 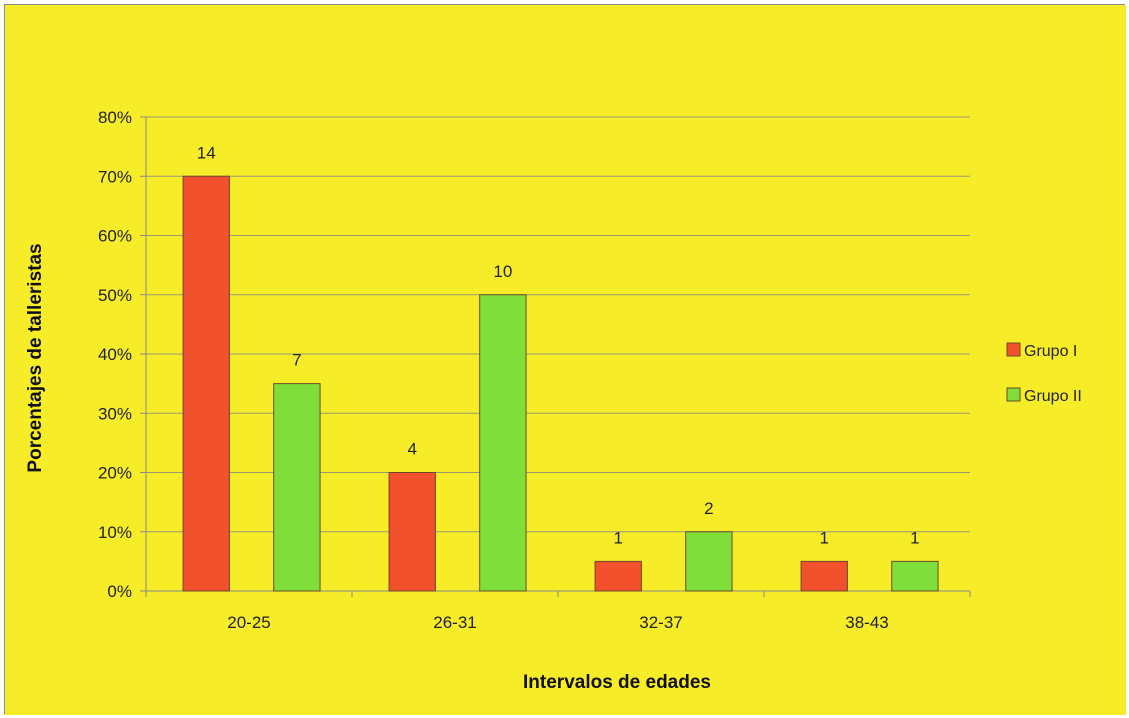 What do you see at coordinates (248, 622) in the screenshot?
I see `x-tick-label: 20-25` at bounding box center [248, 622].